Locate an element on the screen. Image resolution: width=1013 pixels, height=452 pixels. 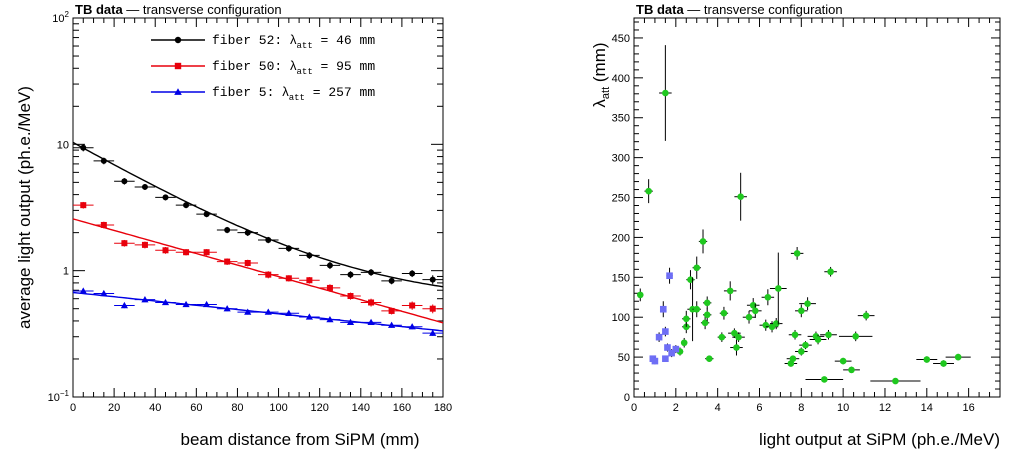
right-y-tick-label: 200 is located at coordinates (621, 238).